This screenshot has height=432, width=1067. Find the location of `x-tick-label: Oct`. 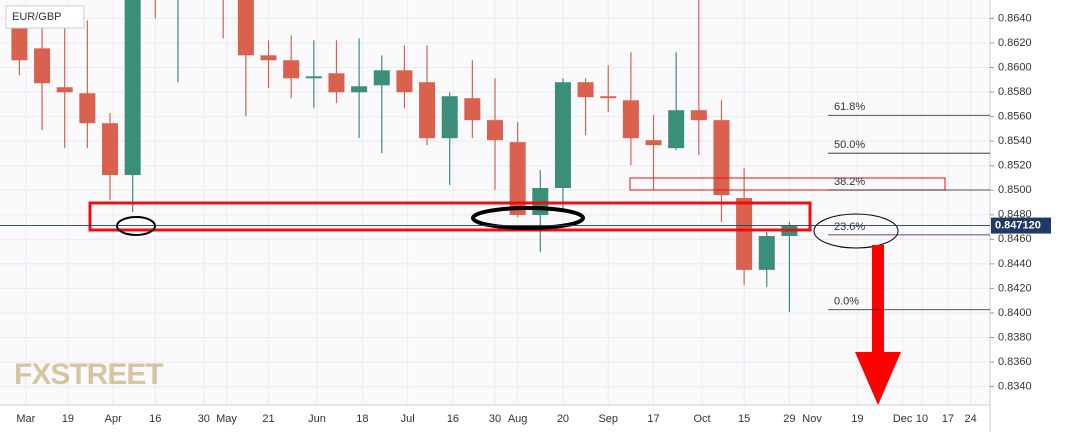

x-tick-label: Oct is located at coordinates (701, 419).